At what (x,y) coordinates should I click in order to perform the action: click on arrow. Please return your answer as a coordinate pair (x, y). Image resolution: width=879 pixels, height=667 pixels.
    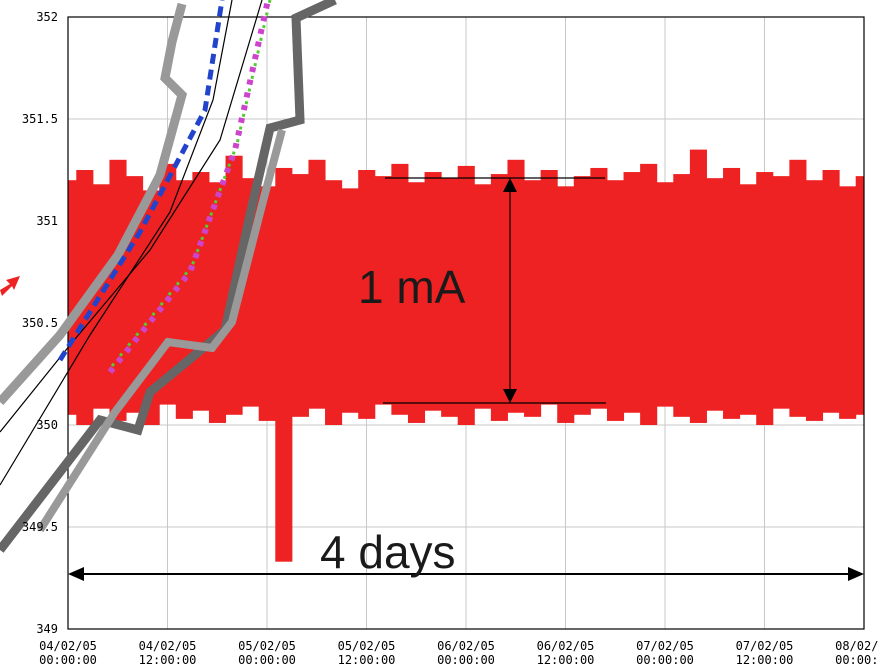
    Looking at the image, I should click on (10, 286).